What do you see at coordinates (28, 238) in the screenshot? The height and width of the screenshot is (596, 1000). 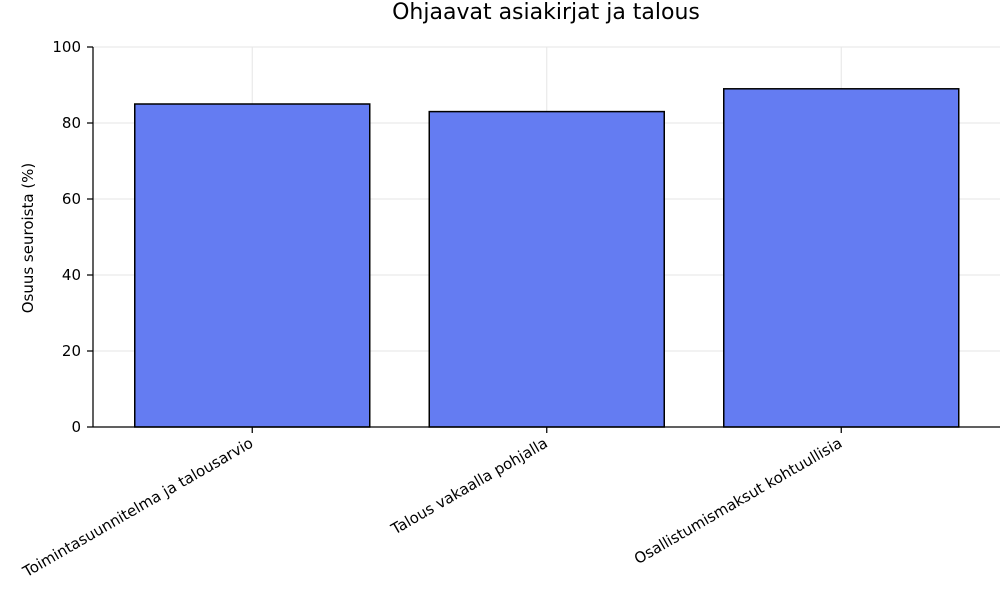 I see `y-axis-label: Osuus seuroista (%)` at bounding box center [28, 238].